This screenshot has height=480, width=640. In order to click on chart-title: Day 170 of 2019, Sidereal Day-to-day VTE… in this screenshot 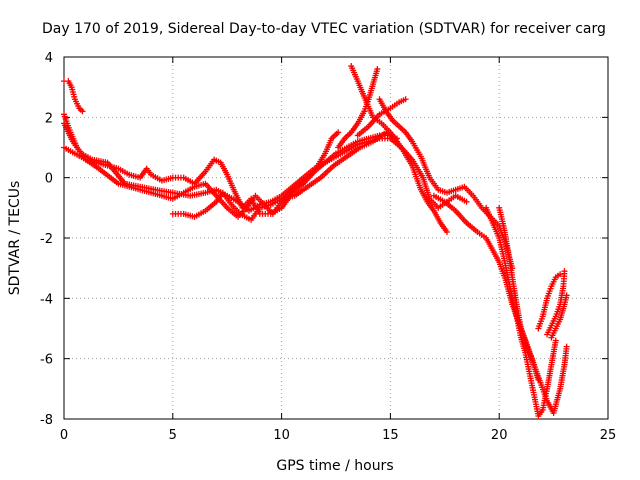, I will do `click(324, 29)`.